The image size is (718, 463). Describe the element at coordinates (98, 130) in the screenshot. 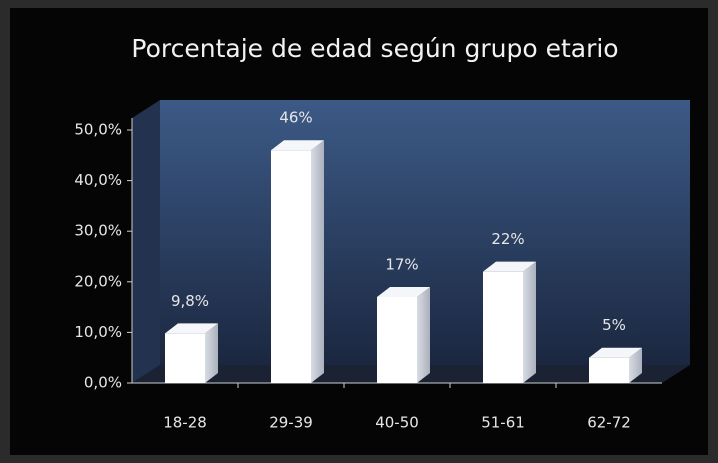

I see `y-tick-label: 50,0%` at that location.